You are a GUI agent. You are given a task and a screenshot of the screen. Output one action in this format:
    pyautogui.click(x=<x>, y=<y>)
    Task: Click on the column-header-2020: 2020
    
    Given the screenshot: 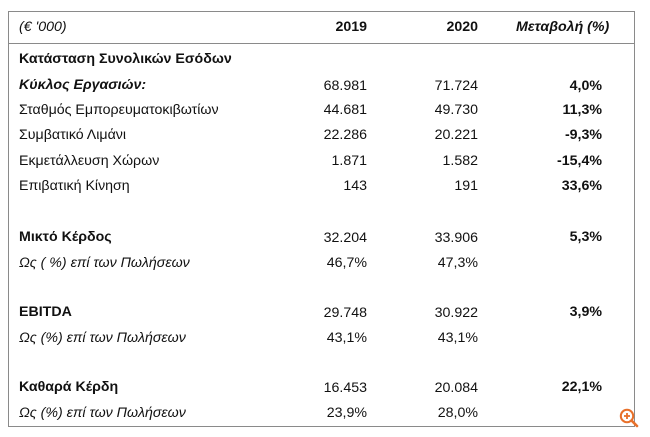 What is the action you would take?
    pyautogui.click(x=462, y=27)
    